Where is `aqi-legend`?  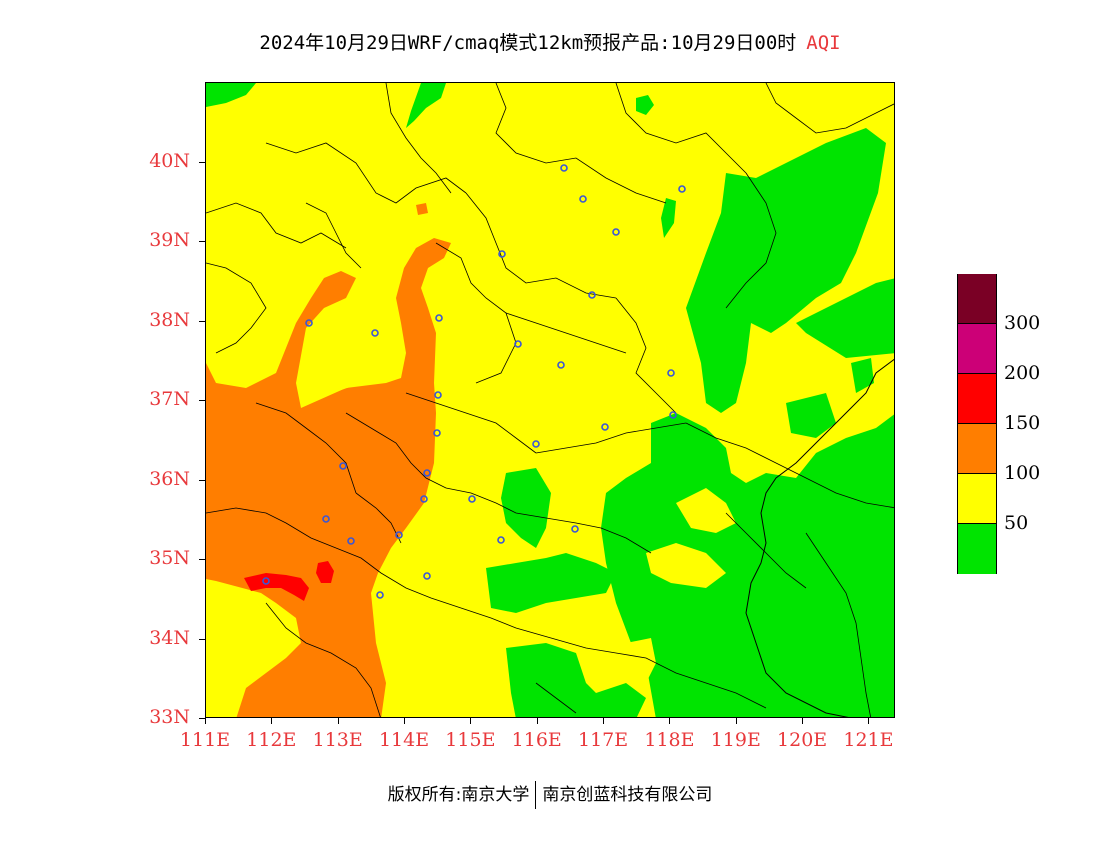
aqi-legend is located at coordinates (977, 424).